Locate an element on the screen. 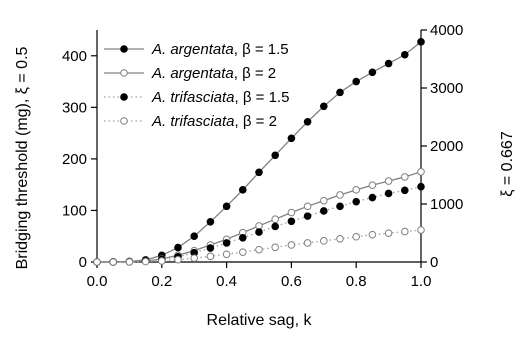 Image resolution: width=524 pixels, height=339 pixels. legend-param: , β = 1.5 is located at coordinates (262, 97).